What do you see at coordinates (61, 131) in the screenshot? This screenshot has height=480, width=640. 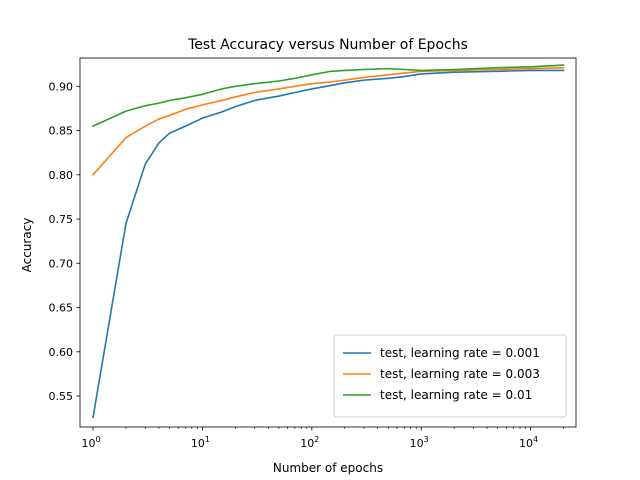 I see `y-tick-label: 0.85` at bounding box center [61, 131].